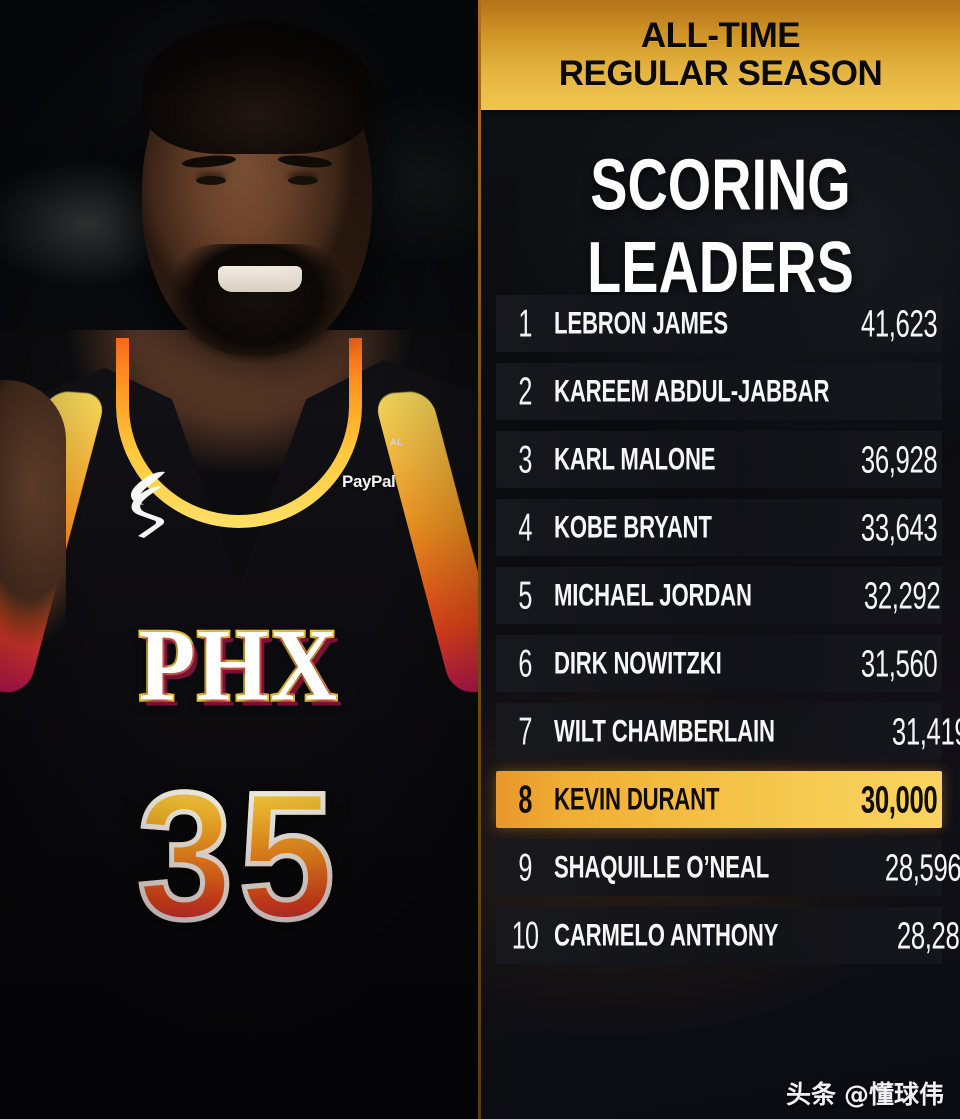 The image size is (960, 1119). I want to click on row-rank: 9, so click(525, 867).